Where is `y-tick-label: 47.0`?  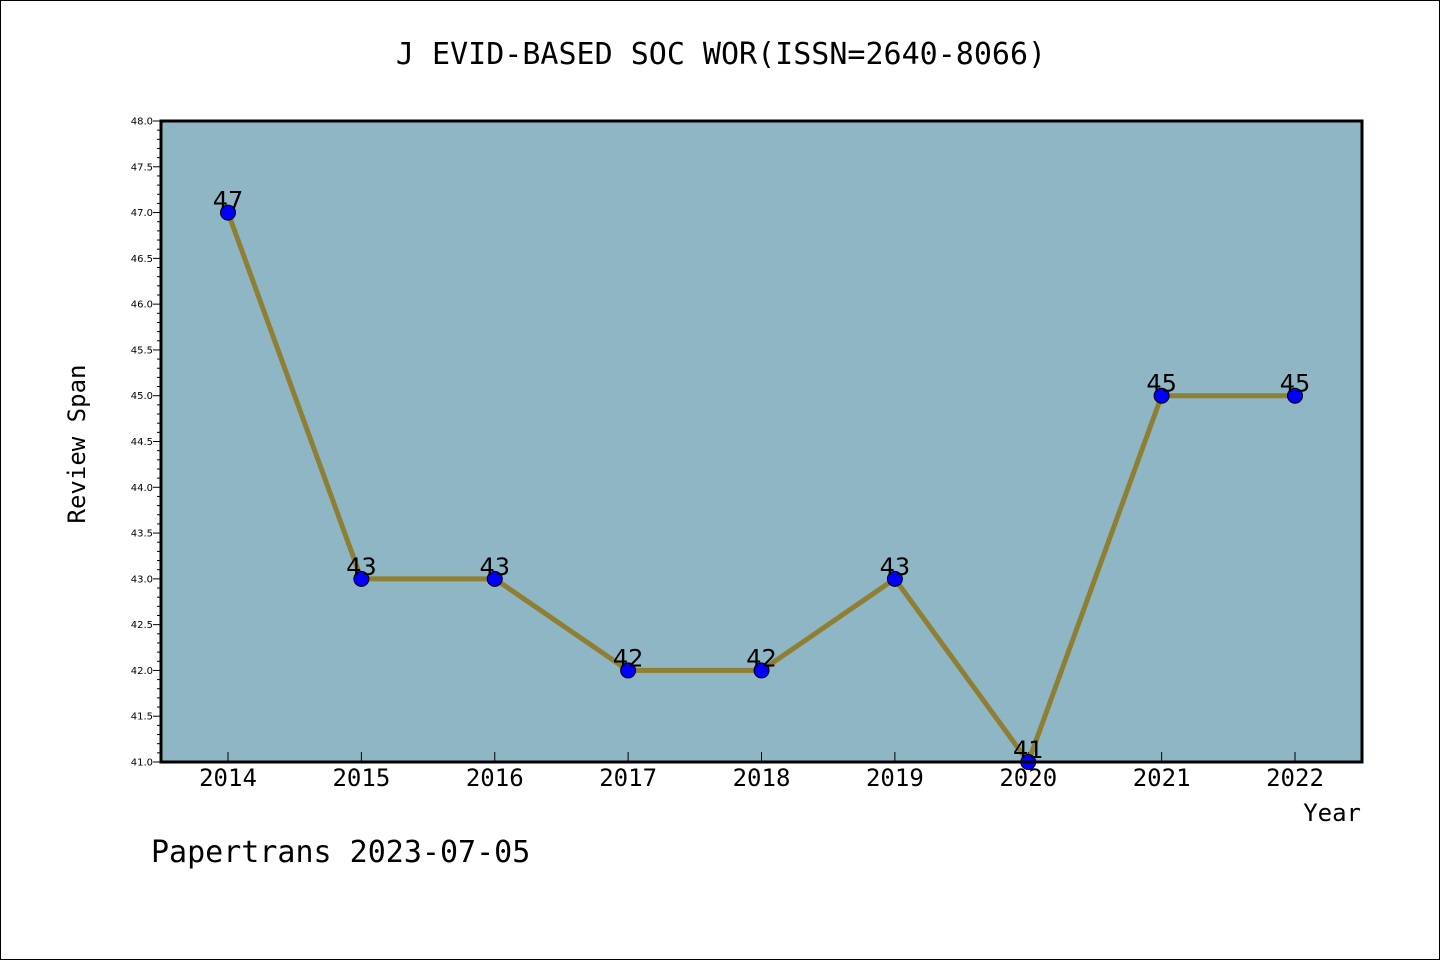 y-tick-label: 47.0 is located at coordinates (142, 213).